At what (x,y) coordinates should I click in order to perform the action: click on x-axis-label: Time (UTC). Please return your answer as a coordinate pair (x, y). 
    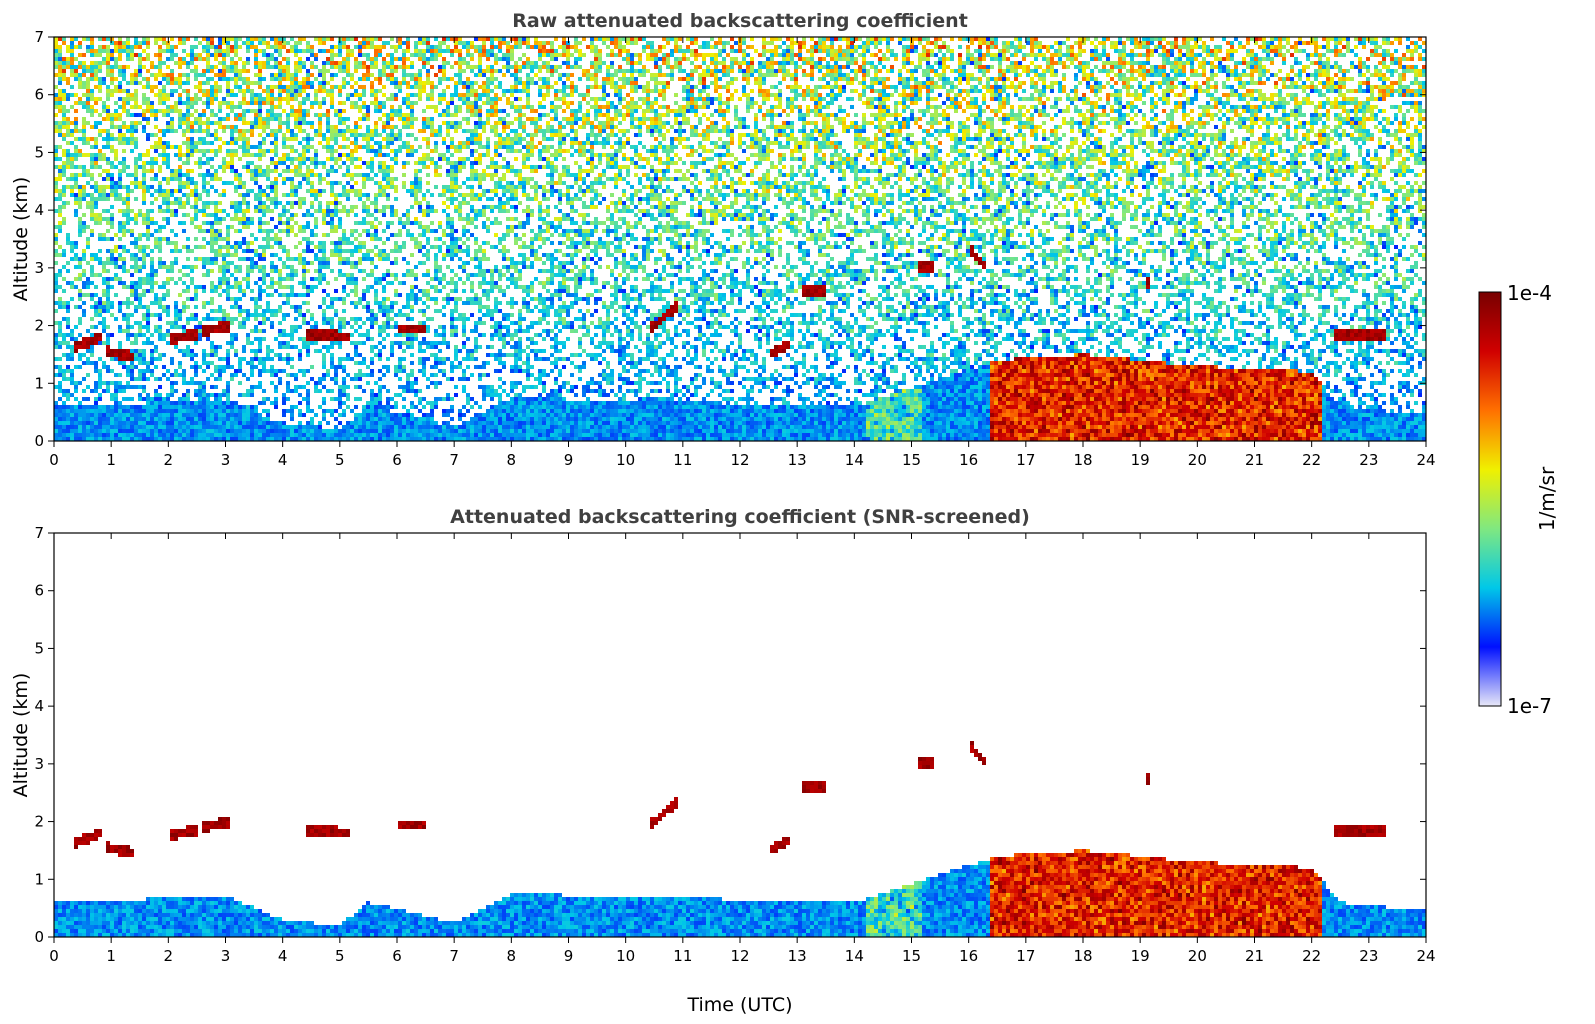
    Looking at the image, I should click on (739, 1005).